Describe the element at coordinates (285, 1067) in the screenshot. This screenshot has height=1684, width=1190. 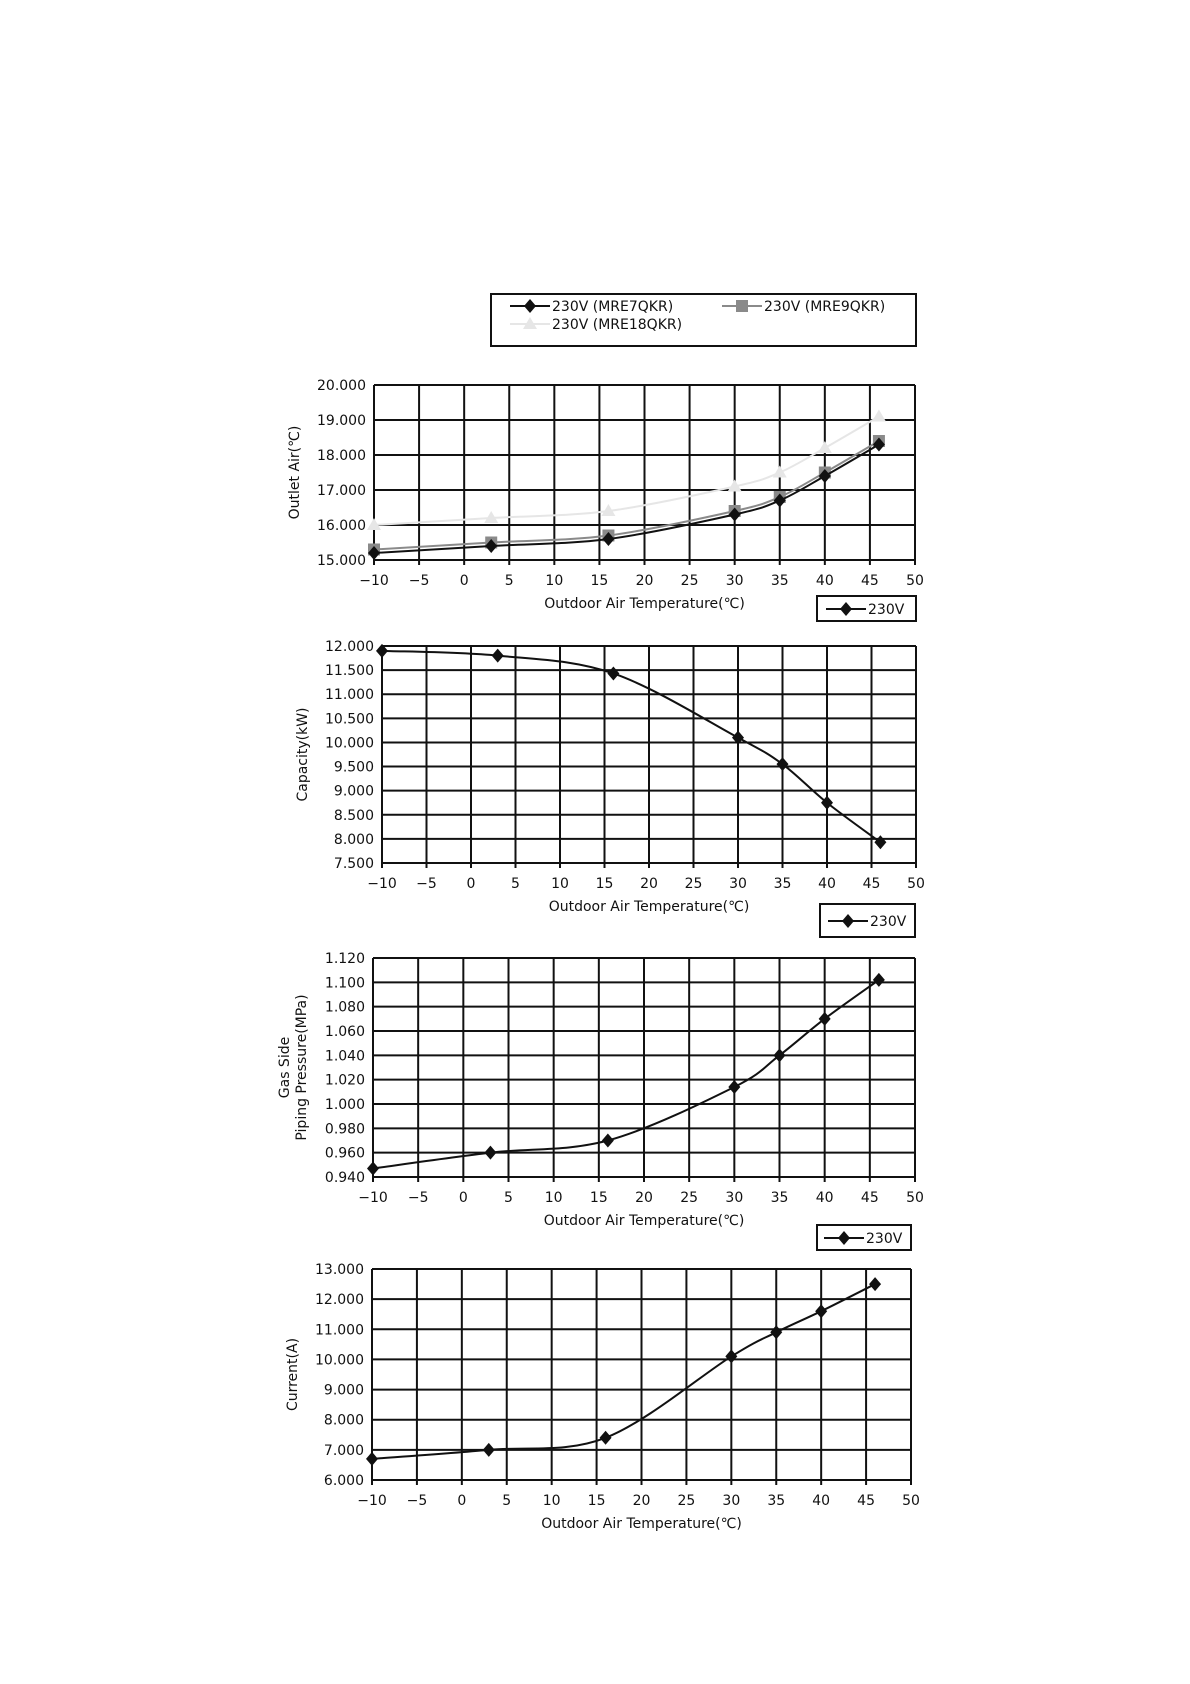
I see `y-axis-label: Gas Side` at that location.